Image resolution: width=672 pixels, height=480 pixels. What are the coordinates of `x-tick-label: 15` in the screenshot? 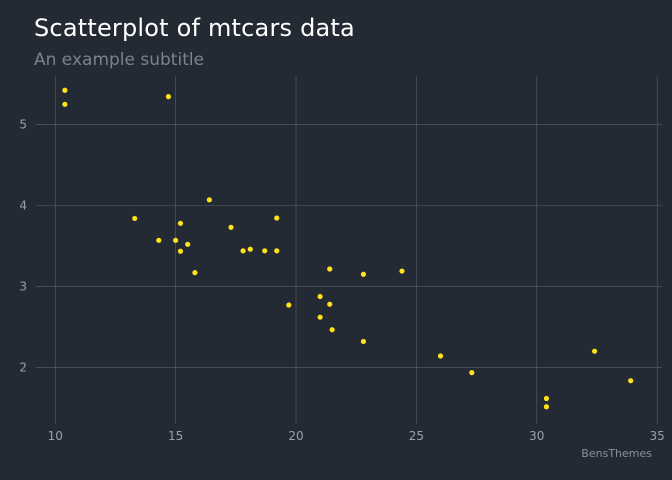 It's located at (175, 436).